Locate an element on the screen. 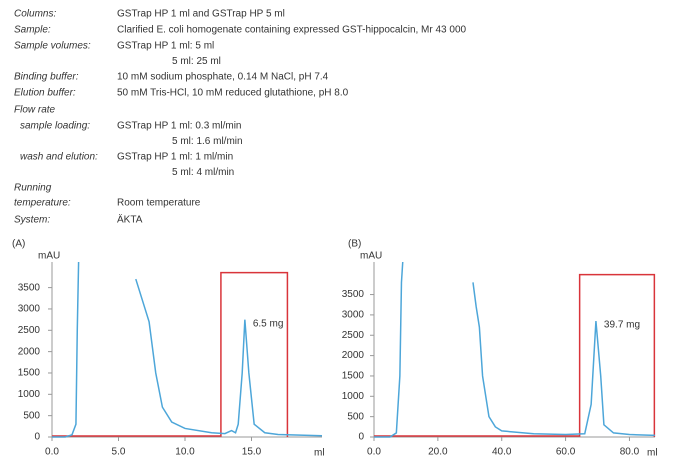 The width and height of the screenshot is (685, 462). method-label: System: is located at coordinates (32, 220).